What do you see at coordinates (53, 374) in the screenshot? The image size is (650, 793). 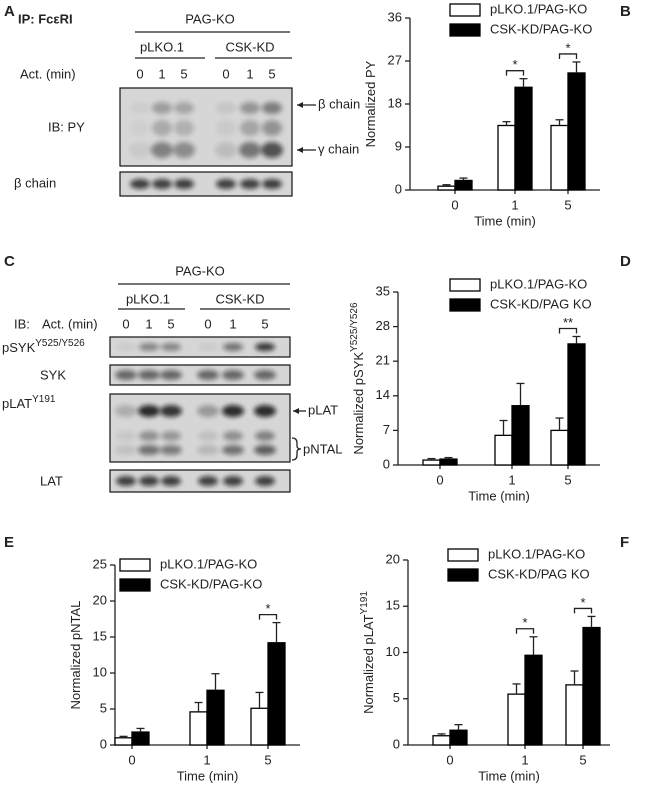 I see `row-label: SYK` at bounding box center [53, 374].